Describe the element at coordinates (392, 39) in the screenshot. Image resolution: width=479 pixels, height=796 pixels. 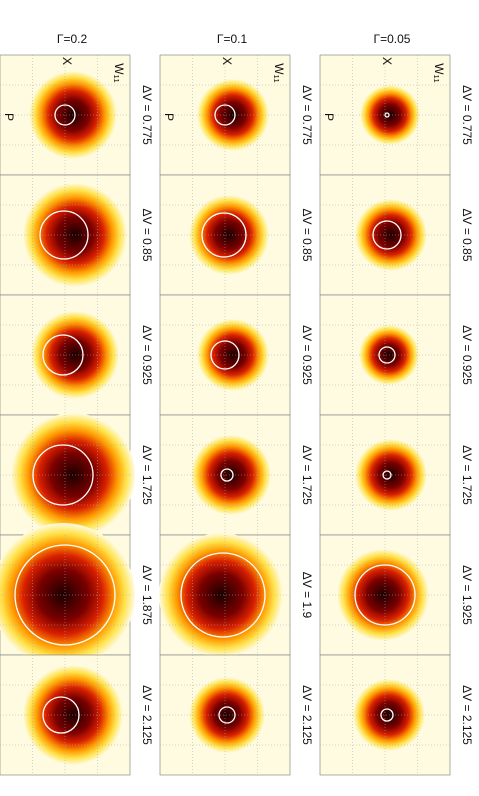
I see `column-title: Γ=0.05` at that location.